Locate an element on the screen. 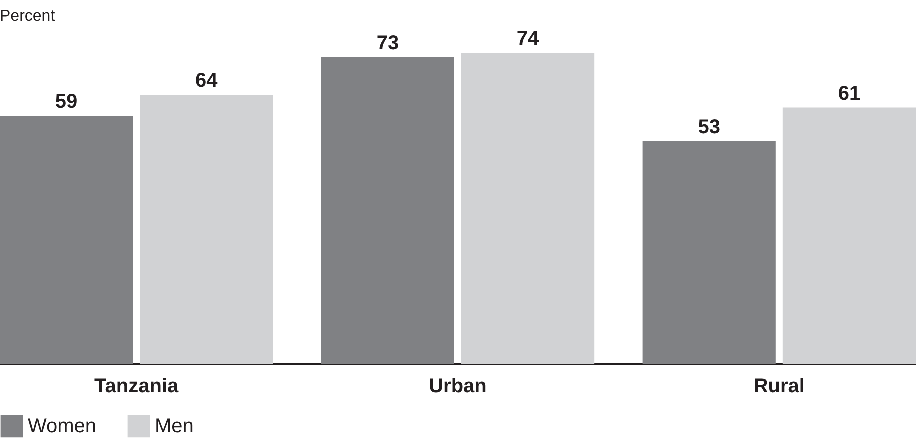 This screenshot has height=446, width=924. data-label: 59 is located at coordinates (66, 102).